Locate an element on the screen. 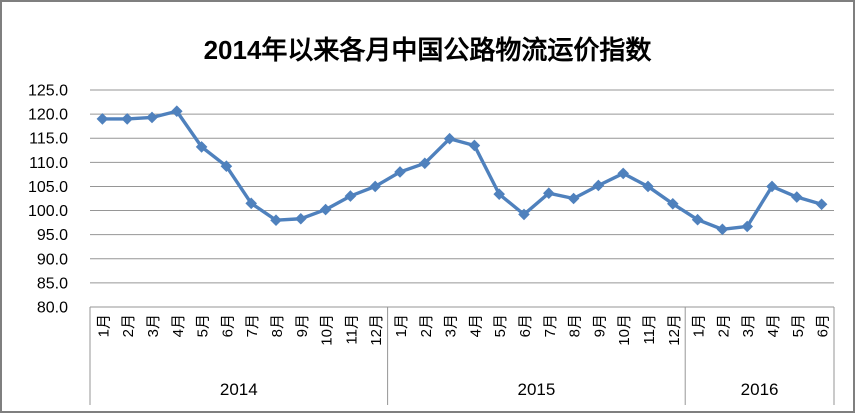  chart-title: 2014年以来各月中国公路物流运价指数 is located at coordinates (427, 50).